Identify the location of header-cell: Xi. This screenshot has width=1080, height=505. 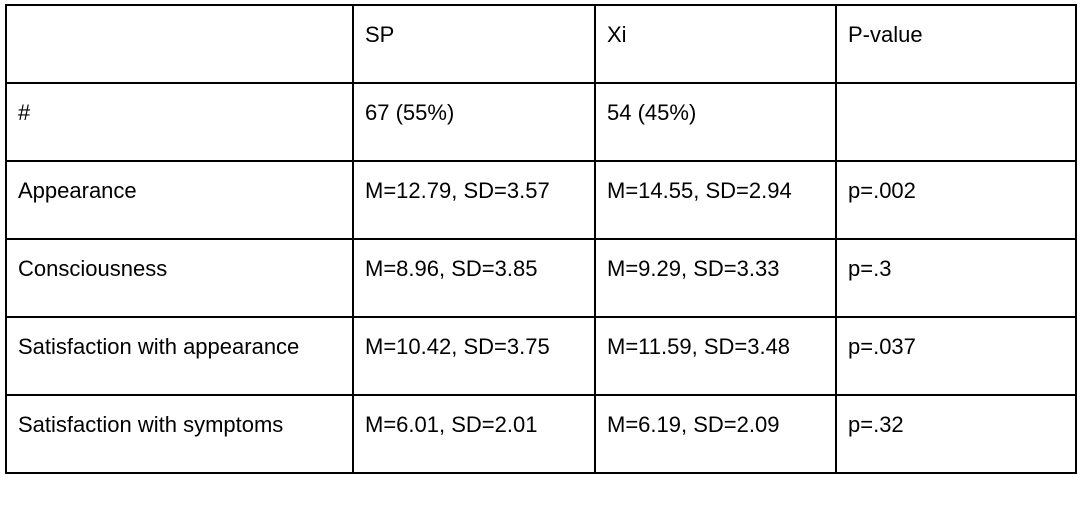
(715, 44).